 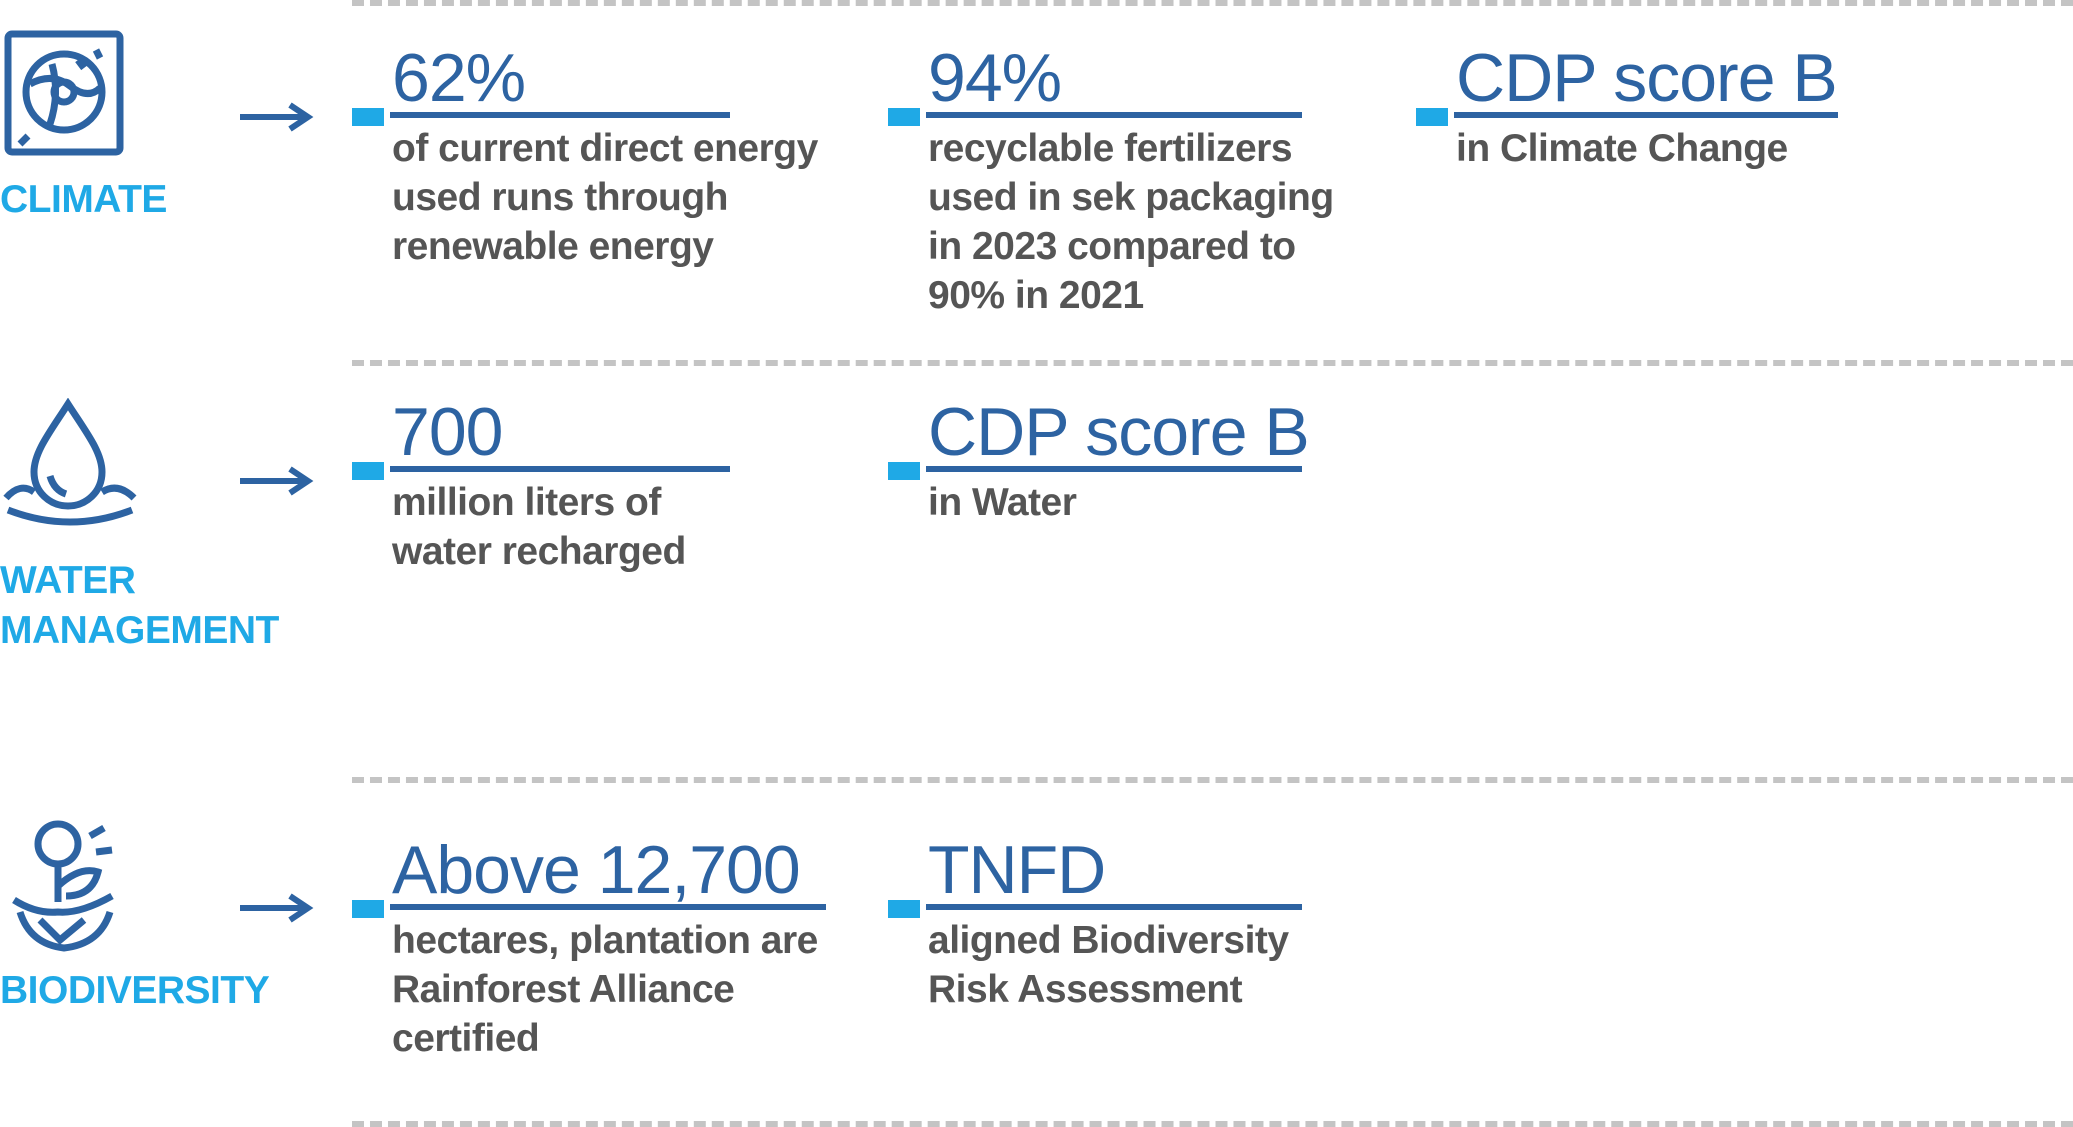 What do you see at coordinates (995, 78) in the screenshot?
I see `stat-value: 94%` at bounding box center [995, 78].